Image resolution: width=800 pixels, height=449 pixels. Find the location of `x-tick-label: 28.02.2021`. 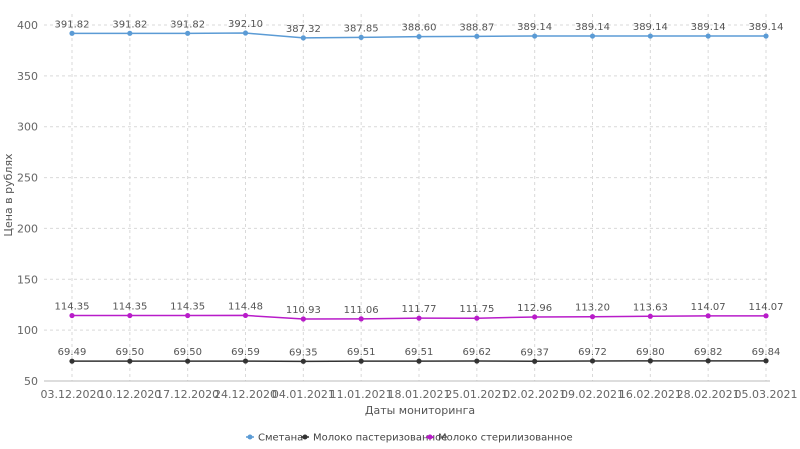

x-tick-label: 28.02.2021 is located at coordinates (708, 394).